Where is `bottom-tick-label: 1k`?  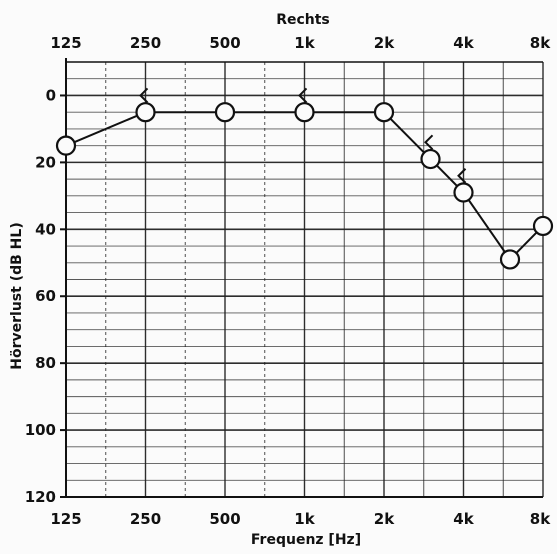 bottom-tick-label: 1k is located at coordinates (304, 519).